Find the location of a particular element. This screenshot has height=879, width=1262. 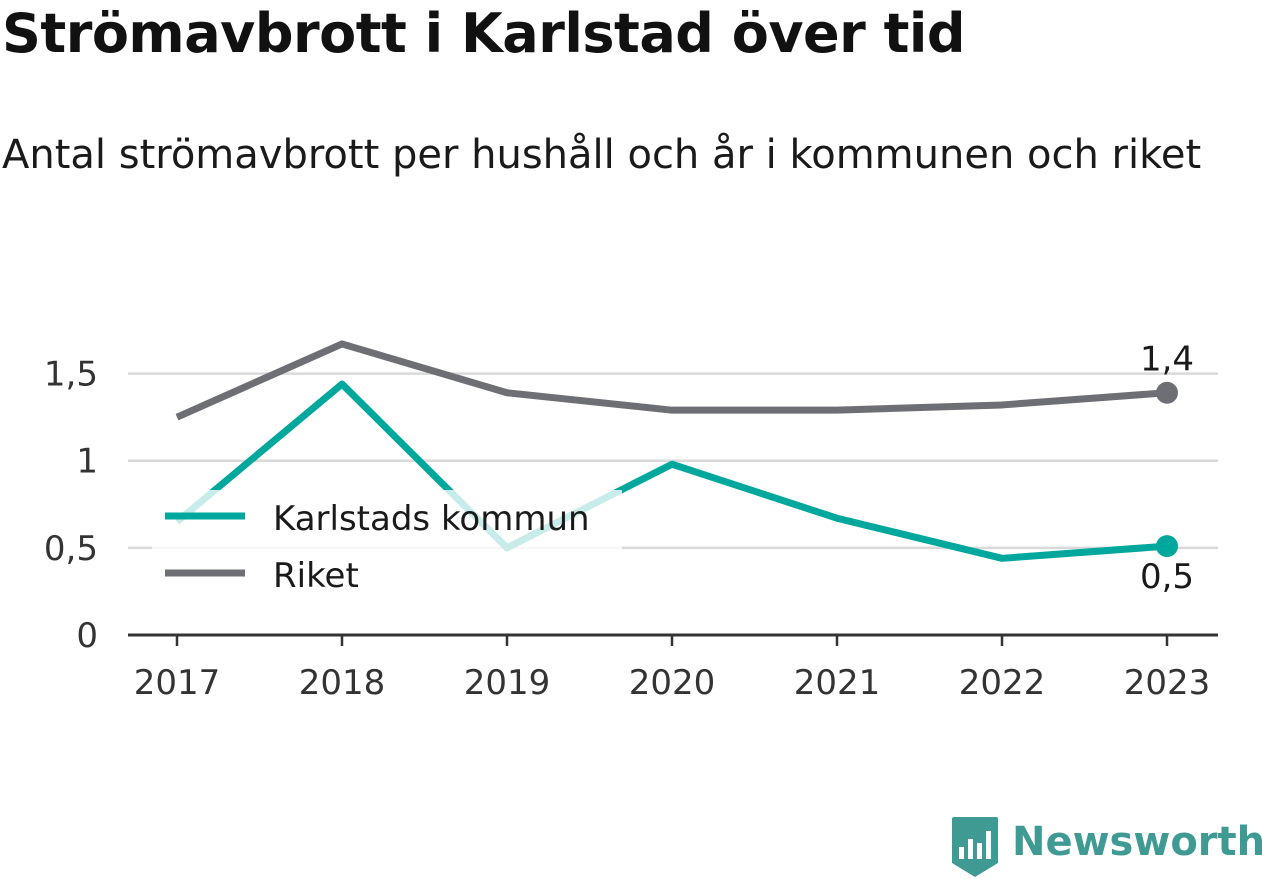

end-label-riket: 1,4 is located at coordinates (1167, 360).